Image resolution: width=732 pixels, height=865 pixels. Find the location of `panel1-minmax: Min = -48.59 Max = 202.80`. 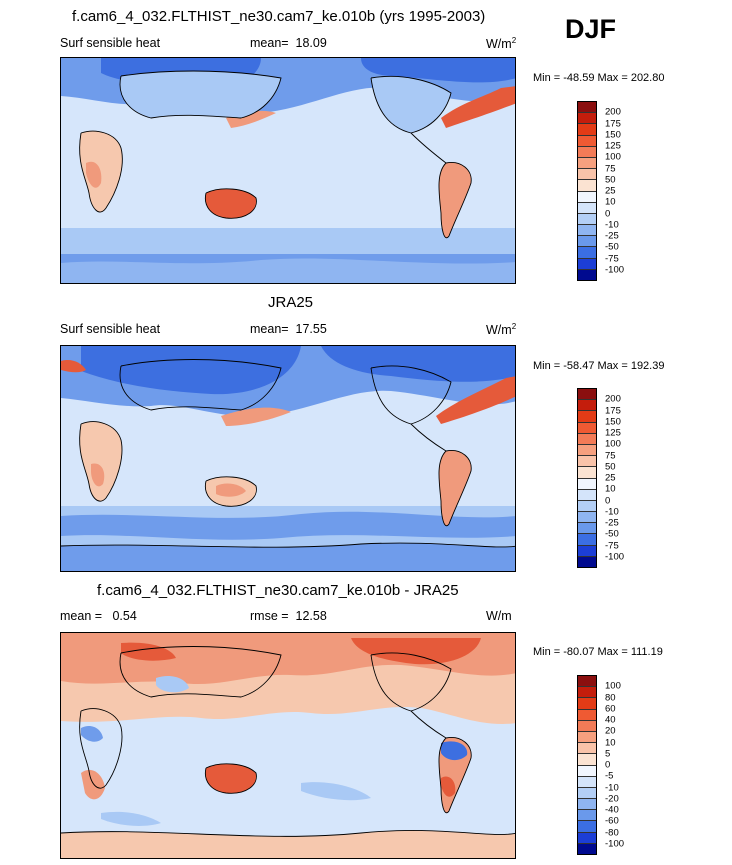

panel1-minmax: Min = -48.59 Max = 202.80 is located at coordinates (599, 78).